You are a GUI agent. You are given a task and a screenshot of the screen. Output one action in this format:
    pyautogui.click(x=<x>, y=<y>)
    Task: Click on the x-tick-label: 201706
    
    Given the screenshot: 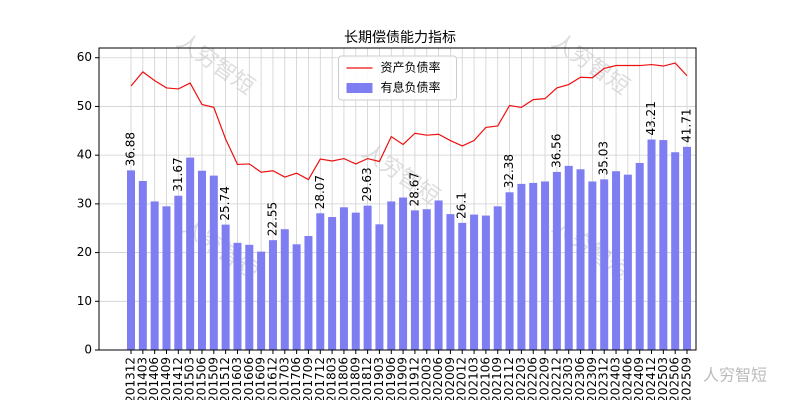 What is the action you would take?
    pyautogui.click(x=296, y=378)
    